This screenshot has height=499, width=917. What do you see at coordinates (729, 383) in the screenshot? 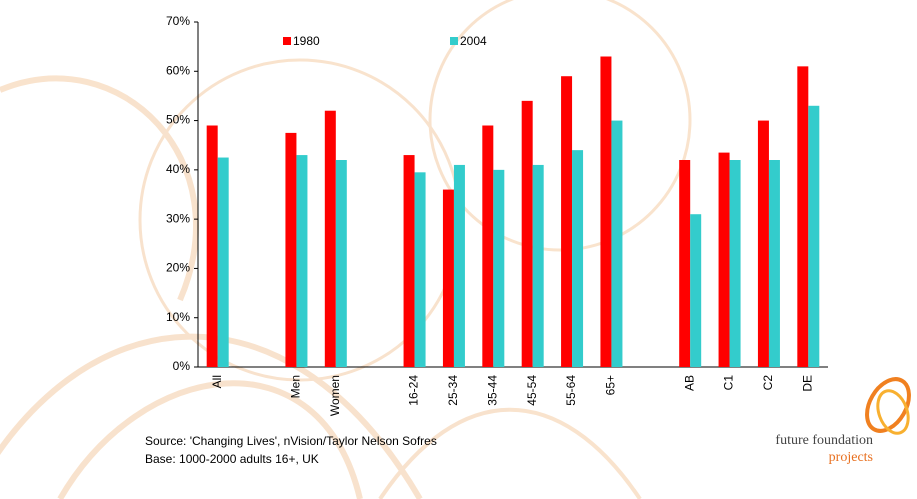
I see `x-tick-label: C1` at bounding box center [729, 383].